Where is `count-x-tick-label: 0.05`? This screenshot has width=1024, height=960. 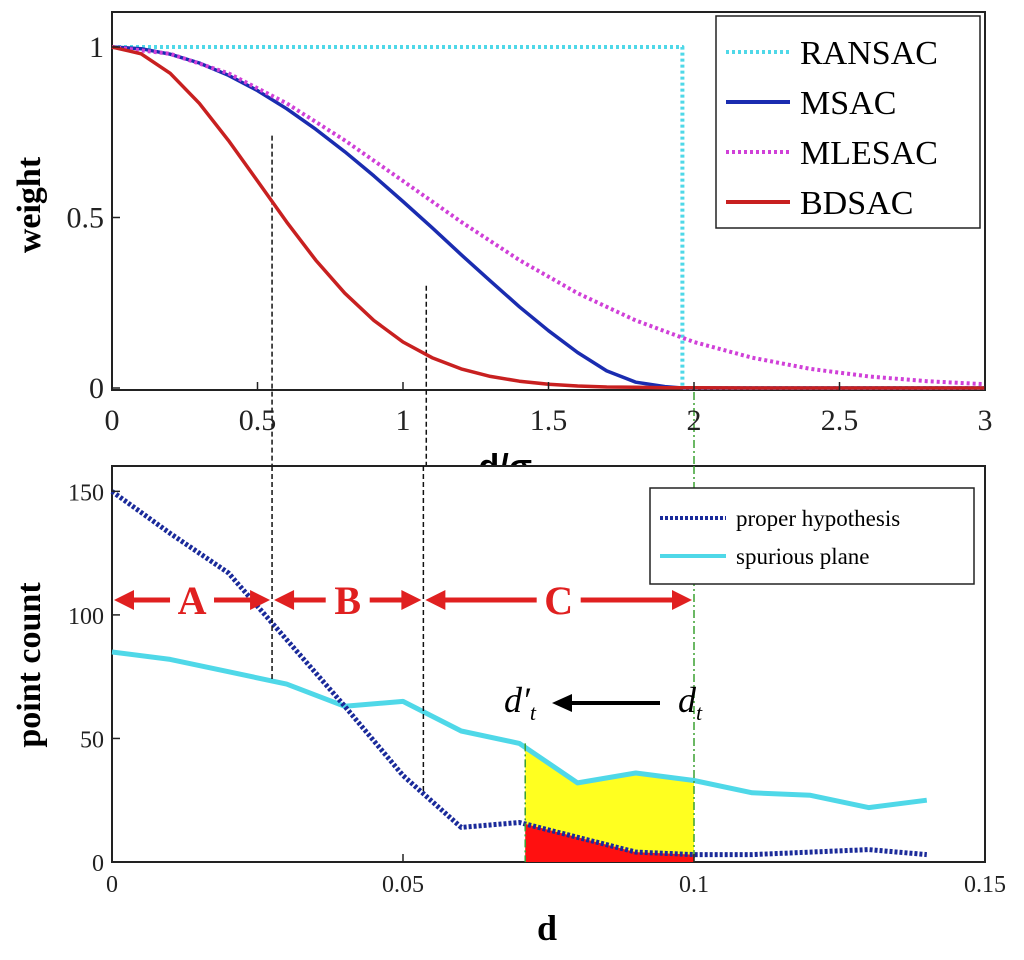
count-x-tick-label: 0.05 is located at coordinates (403, 885).